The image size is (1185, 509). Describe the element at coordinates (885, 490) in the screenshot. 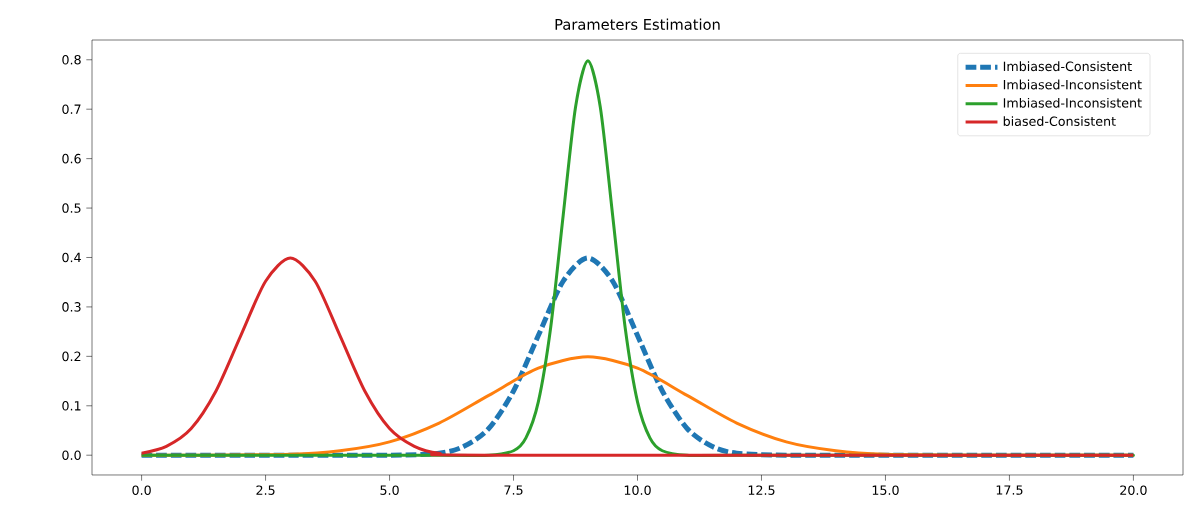

I see `x-tick-label: 15.0` at that location.